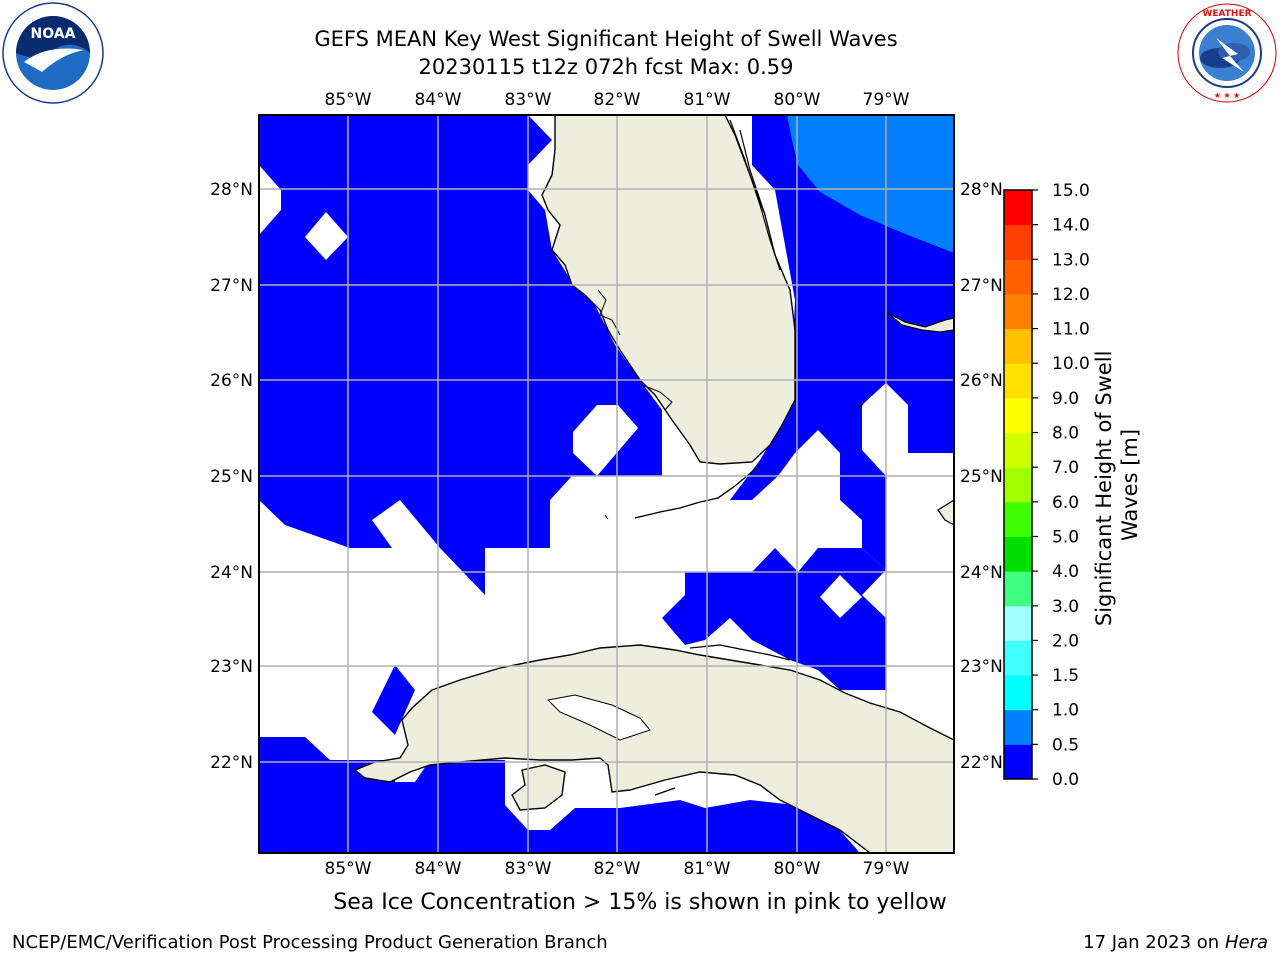  Describe the element at coordinates (617, 869) in the screenshot. I see `lon-label-bottom: 82°W` at that location.